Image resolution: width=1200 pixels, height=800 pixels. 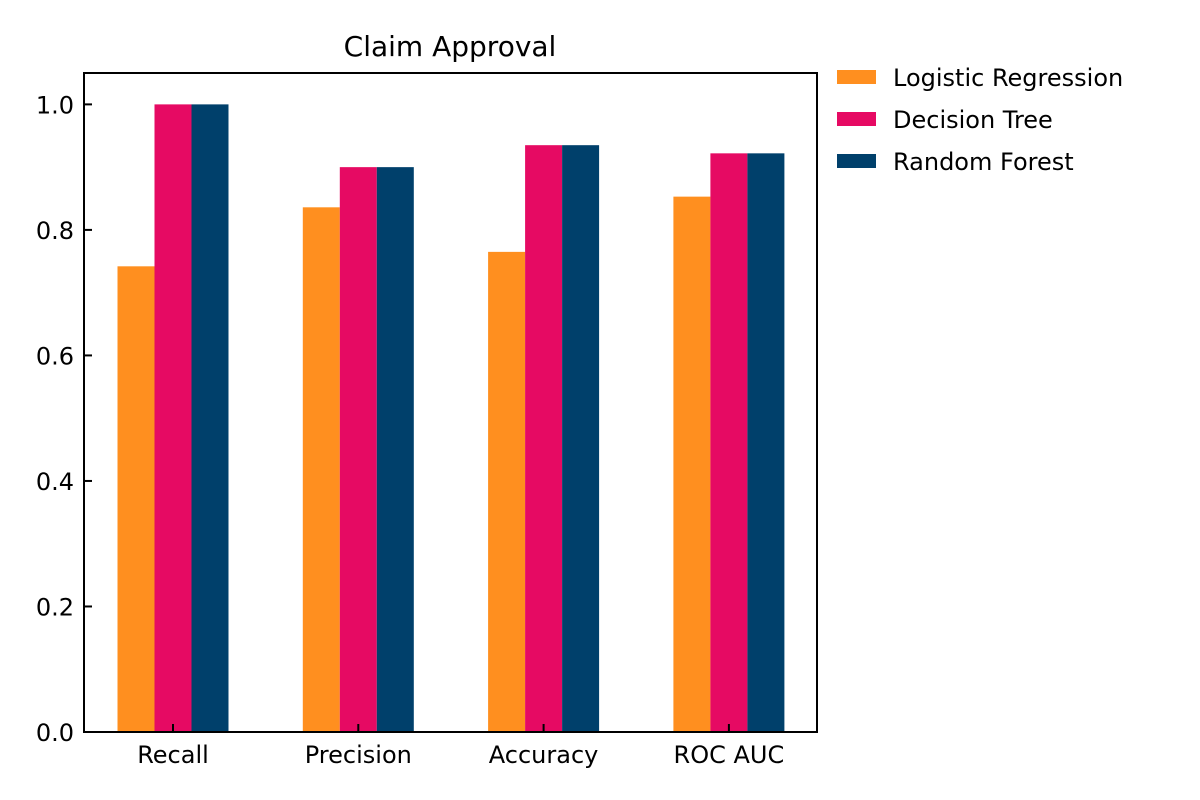 What do you see at coordinates (983, 162) in the screenshot?
I see `legend-label: Random Forest` at bounding box center [983, 162].